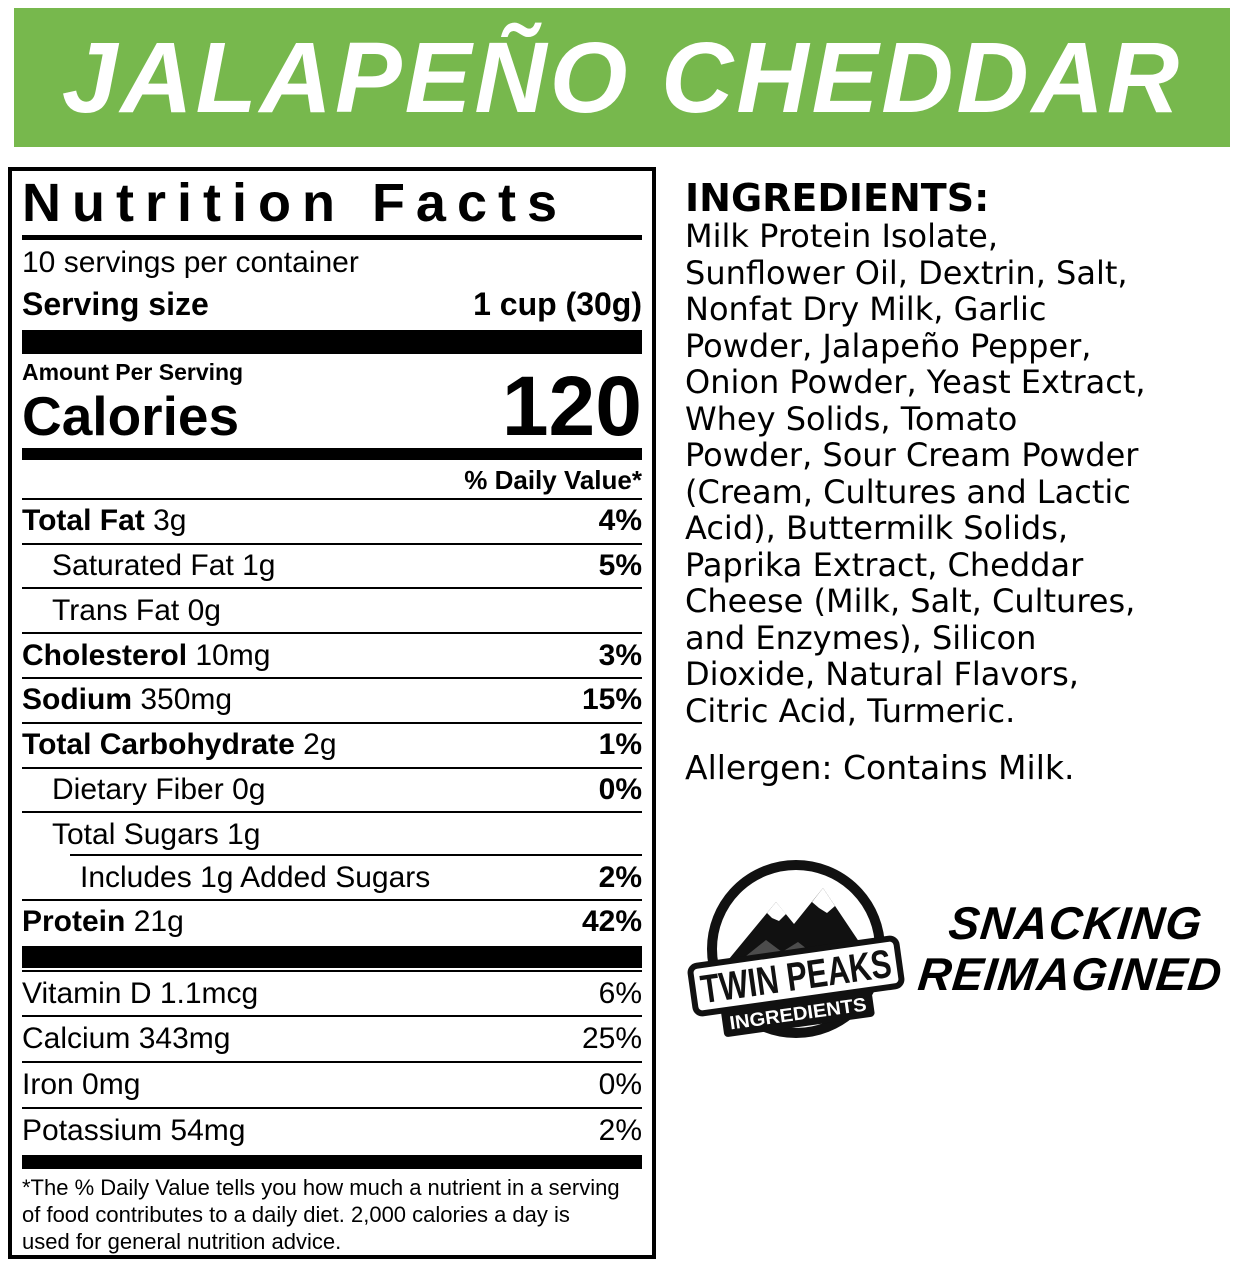 The image size is (1244, 1264). Describe the element at coordinates (332, 789) in the screenshot. I see `nutrient-row-dietary-fiber: Dietary Fiber 0g 0%` at that location.